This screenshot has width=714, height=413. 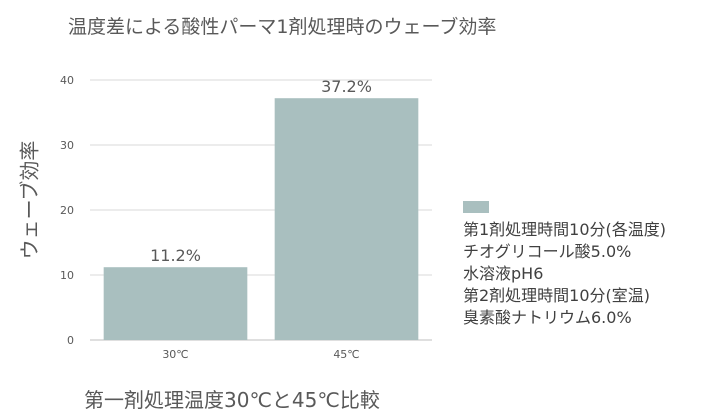 I want to click on y-tick-label: 10, so click(x=67, y=275).